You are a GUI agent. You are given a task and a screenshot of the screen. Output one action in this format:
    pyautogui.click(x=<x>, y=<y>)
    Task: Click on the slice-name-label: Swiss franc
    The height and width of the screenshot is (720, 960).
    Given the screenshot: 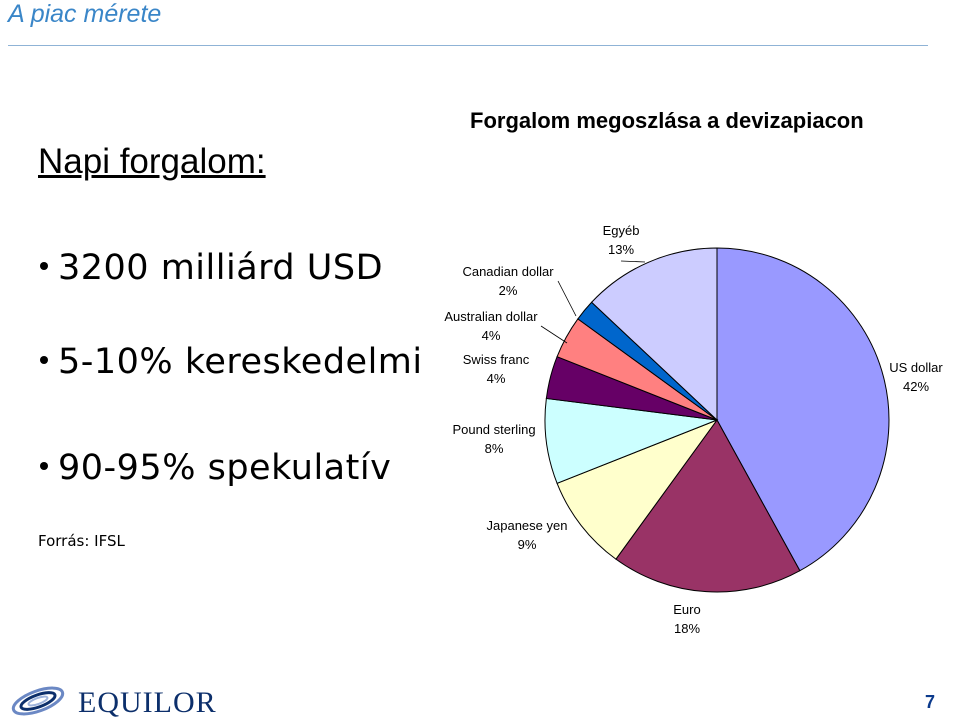 What is the action you would take?
    pyautogui.click(x=496, y=359)
    